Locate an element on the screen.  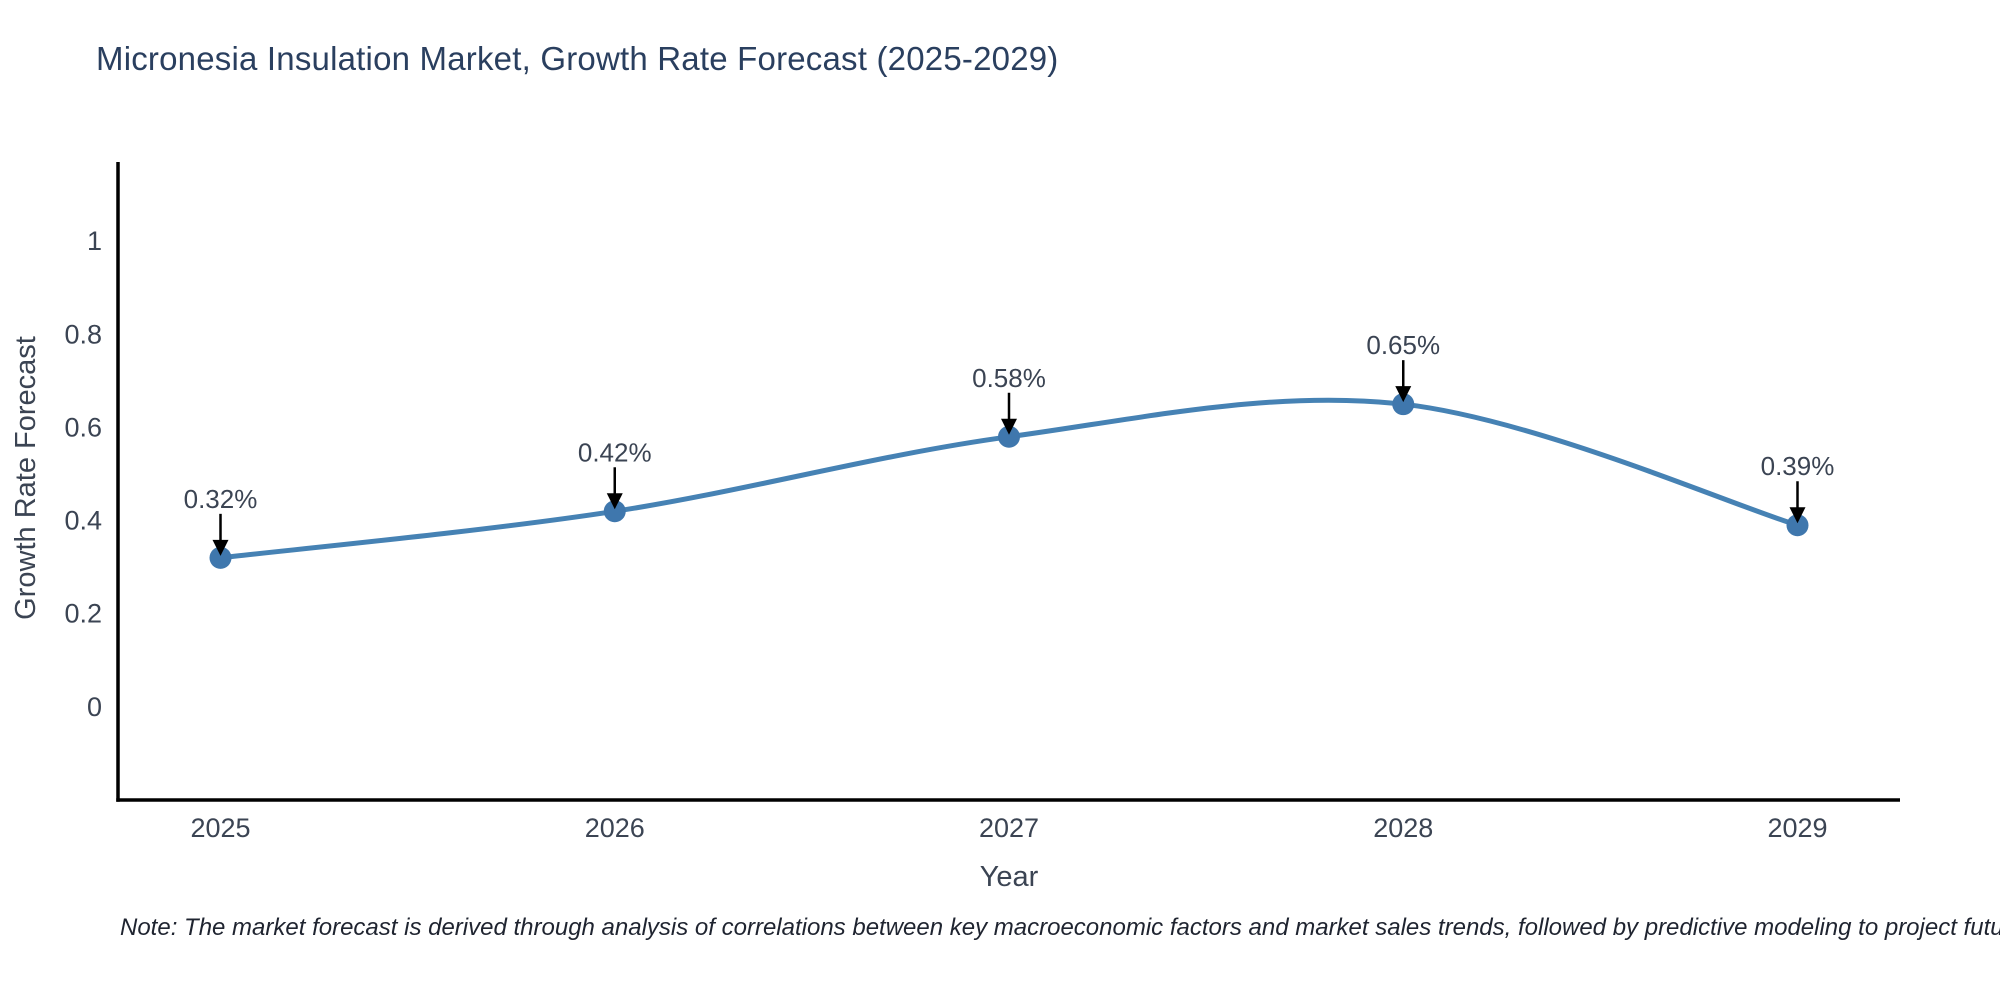
annotation-label: 0.32% is located at coordinates (221, 499).